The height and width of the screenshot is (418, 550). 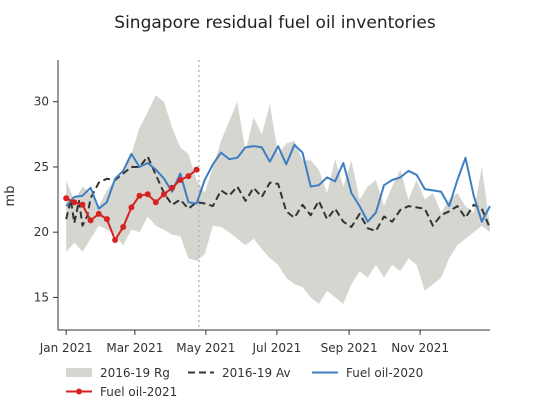 I want to click on legend-item-fo2020: Fuel oil-2020, so click(x=367, y=373).